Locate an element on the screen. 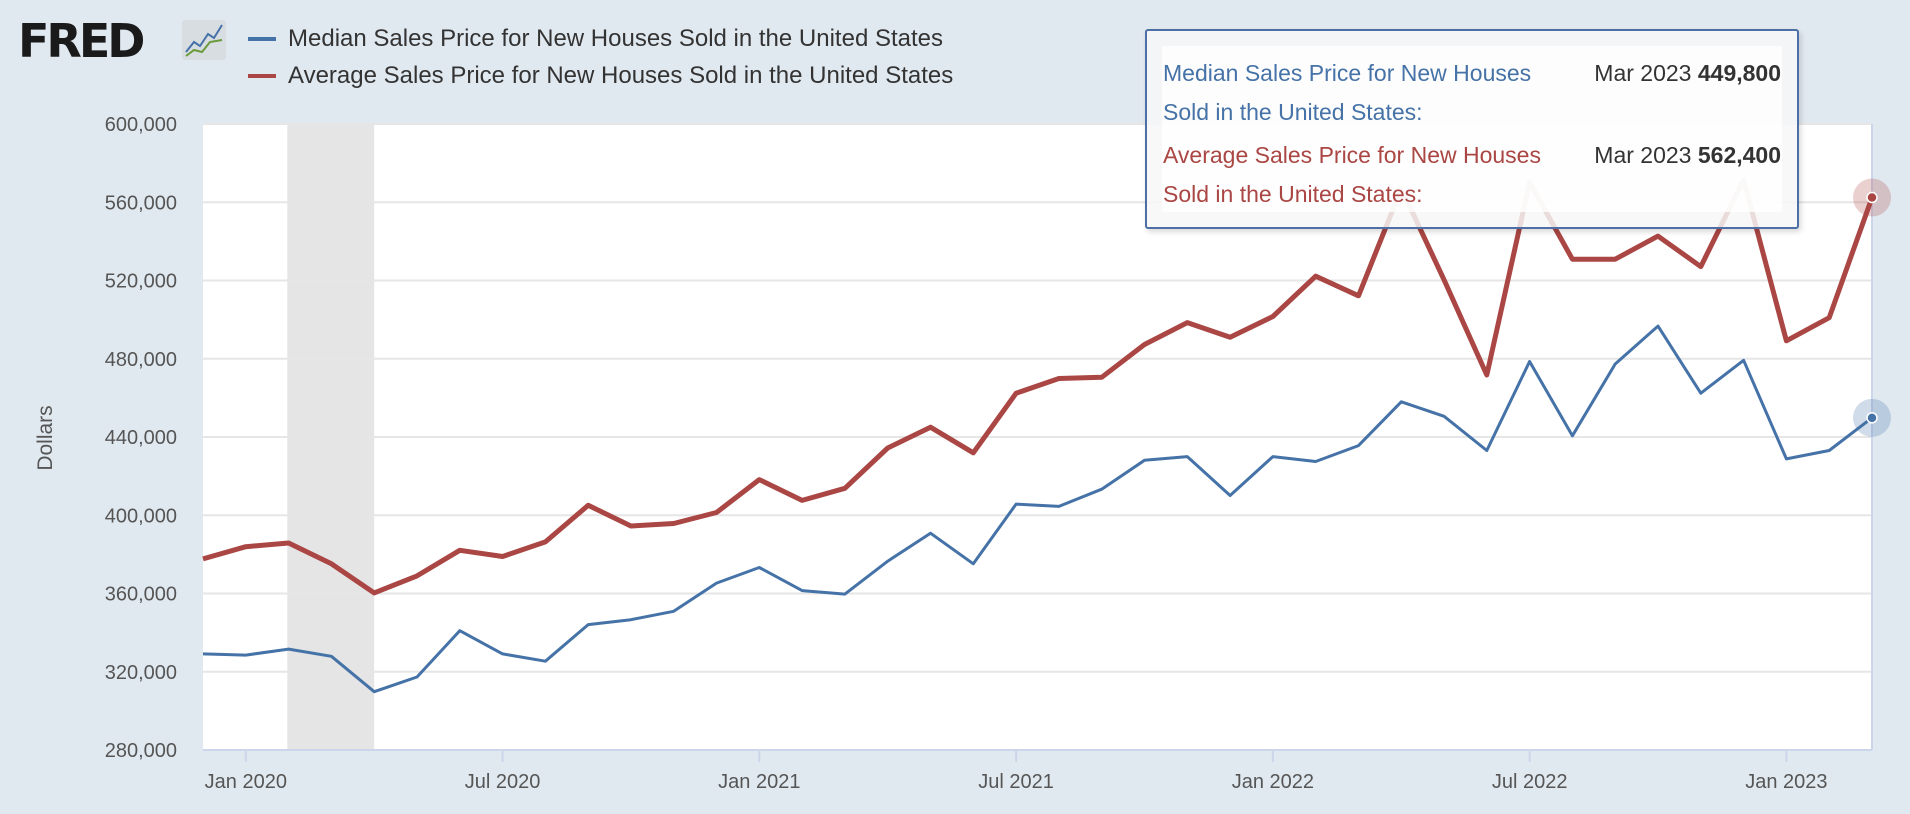 This screenshot has height=814, width=1910. tooltip-number: 562,400 is located at coordinates (1739, 155).